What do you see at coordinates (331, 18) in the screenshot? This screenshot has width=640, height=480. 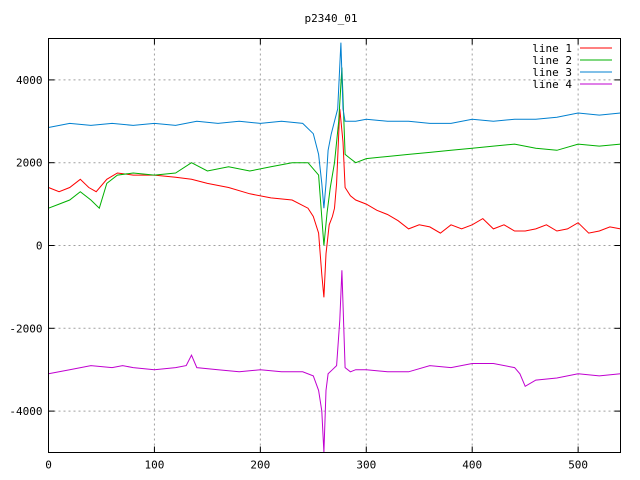 I see `chart-title: p2340_01` at bounding box center [331, 18].